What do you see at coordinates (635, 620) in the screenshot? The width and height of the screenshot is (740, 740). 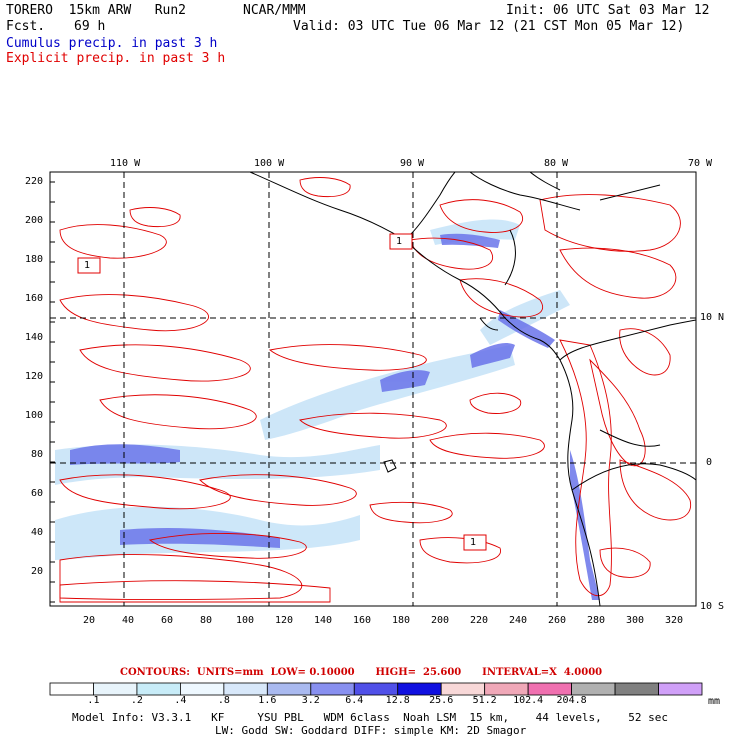 I see `bottom-tick-label: 300` at bounding box center [635, 620].